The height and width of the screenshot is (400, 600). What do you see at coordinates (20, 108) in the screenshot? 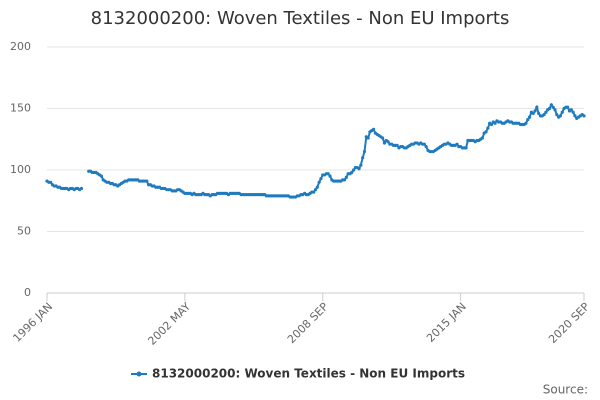
I see `y-tick-label: 150` at bounding box center [20, 108].